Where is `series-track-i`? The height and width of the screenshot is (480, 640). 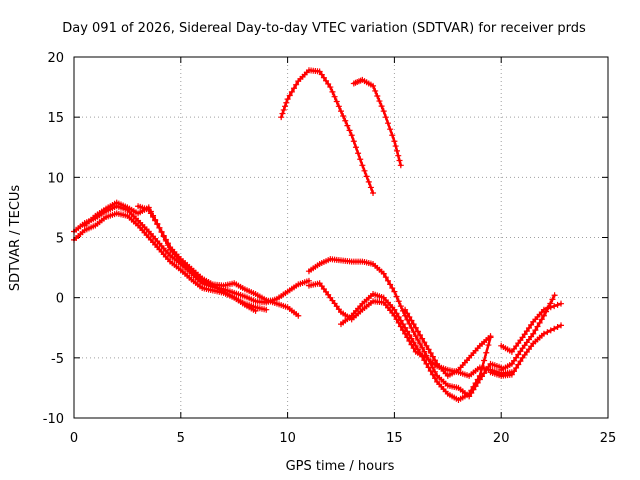
series-track-i is located at coordinates (416, 347).